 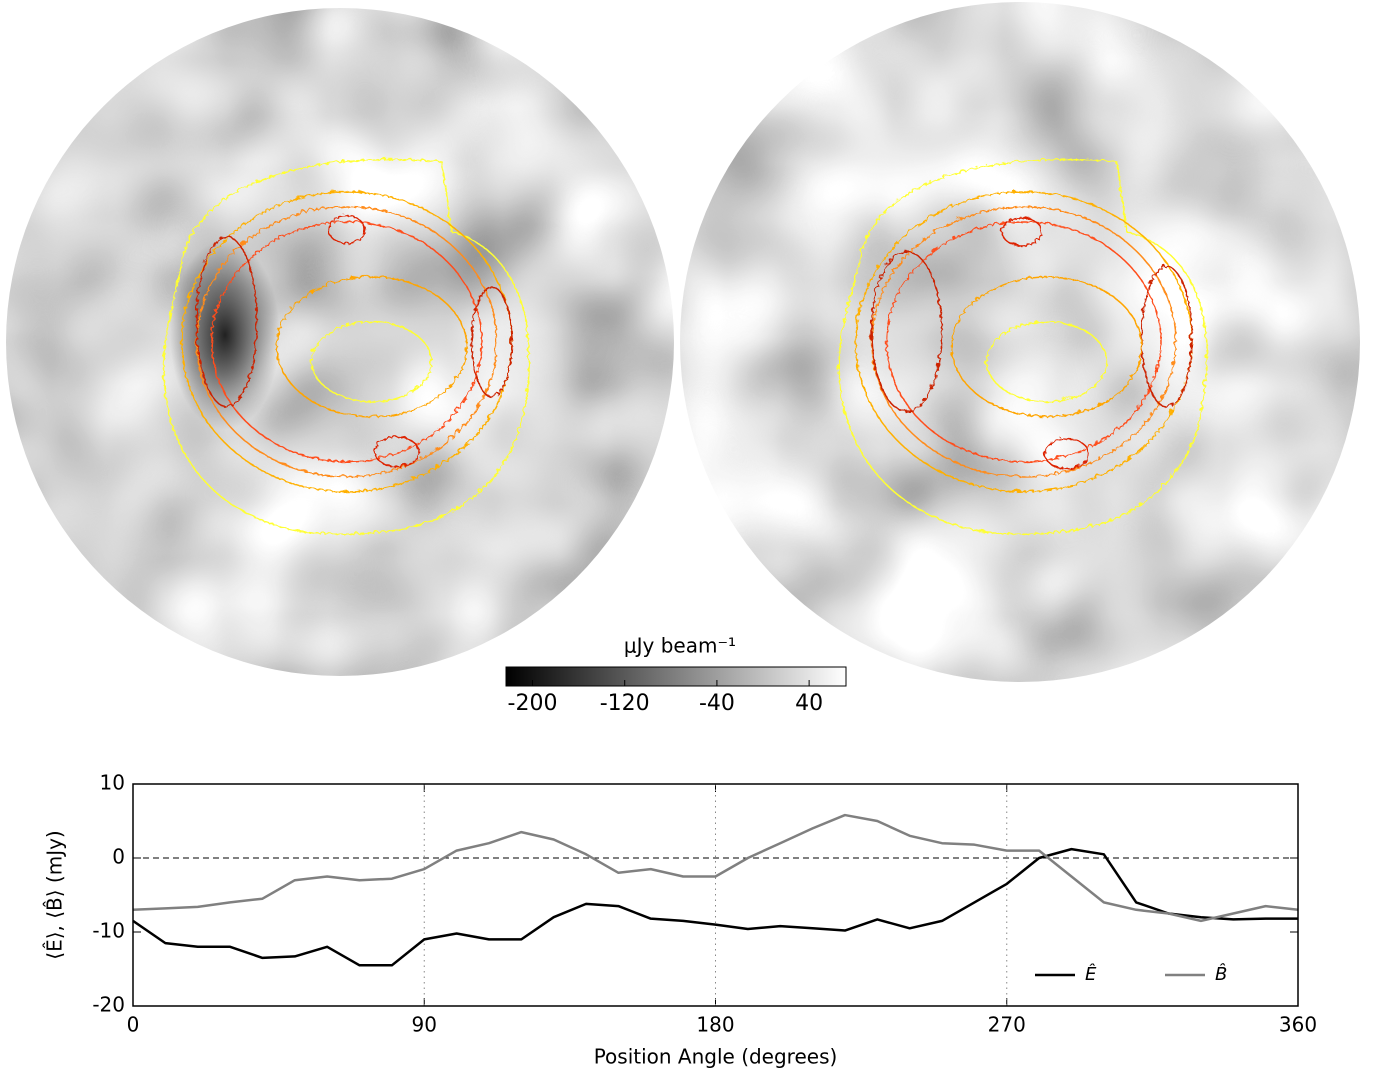 I want to click on x-tick-label: 90, so click(x=424, y=1025).